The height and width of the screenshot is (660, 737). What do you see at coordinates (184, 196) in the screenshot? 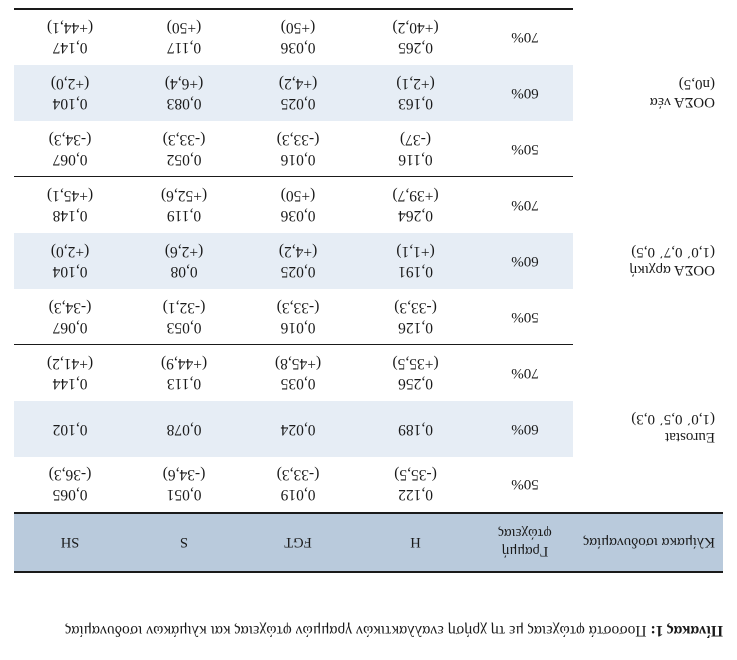
I see `percent-change: (+52,6)` at bounding box center [184, 196].